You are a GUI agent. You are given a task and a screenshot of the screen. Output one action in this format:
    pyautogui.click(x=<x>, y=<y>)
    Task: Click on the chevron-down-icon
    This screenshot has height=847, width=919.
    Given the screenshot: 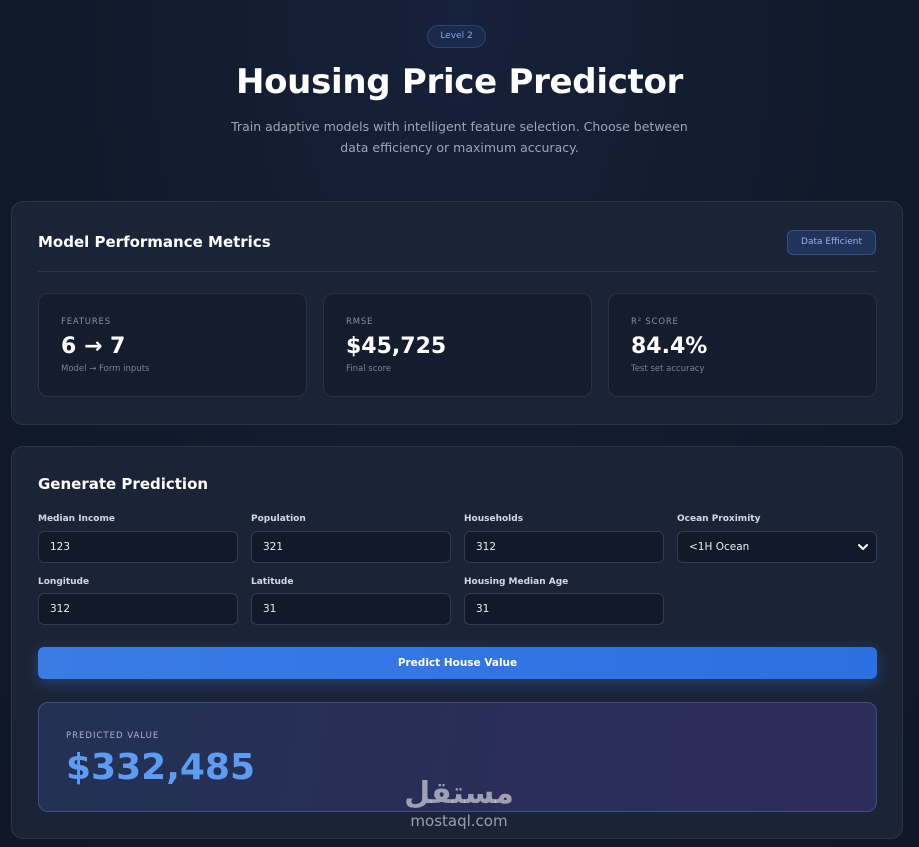 What is the action you would take?
    pyautogui.click(x=863, y=547)
    